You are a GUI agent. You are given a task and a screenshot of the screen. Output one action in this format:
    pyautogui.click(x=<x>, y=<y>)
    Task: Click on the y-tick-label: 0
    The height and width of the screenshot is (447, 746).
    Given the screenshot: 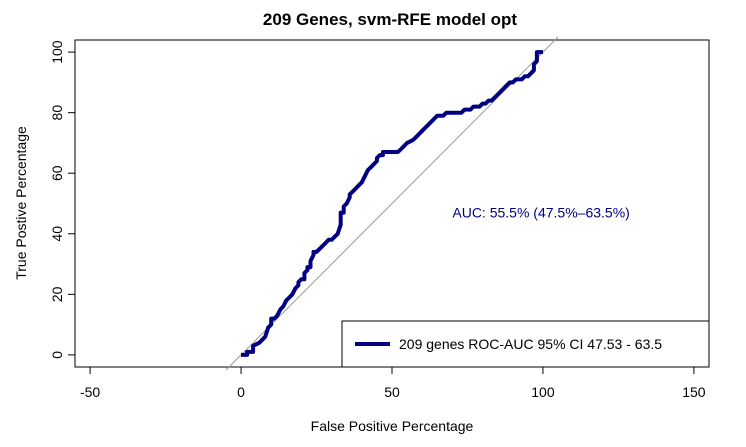 What is the action you would take?
    pyautogui.click(x=57, y=355)
    